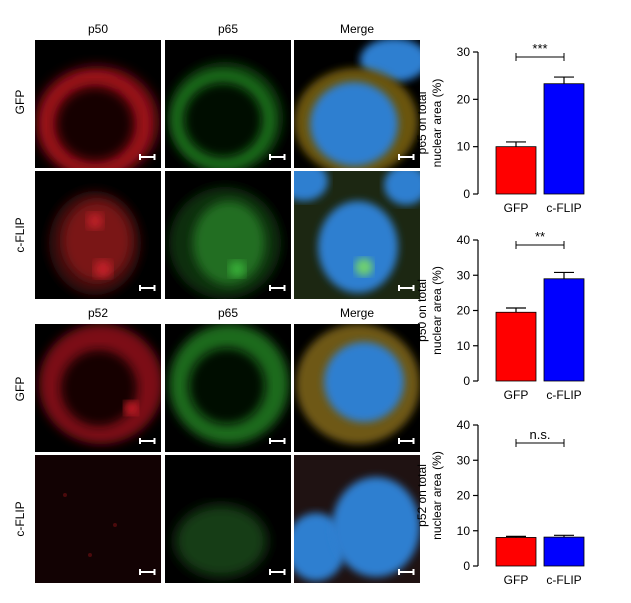  What do you see at coordinates (357, 519) in the screenshot?
I see `micrograph-merge-cflip-bottom` at bounding box center [357, 519].